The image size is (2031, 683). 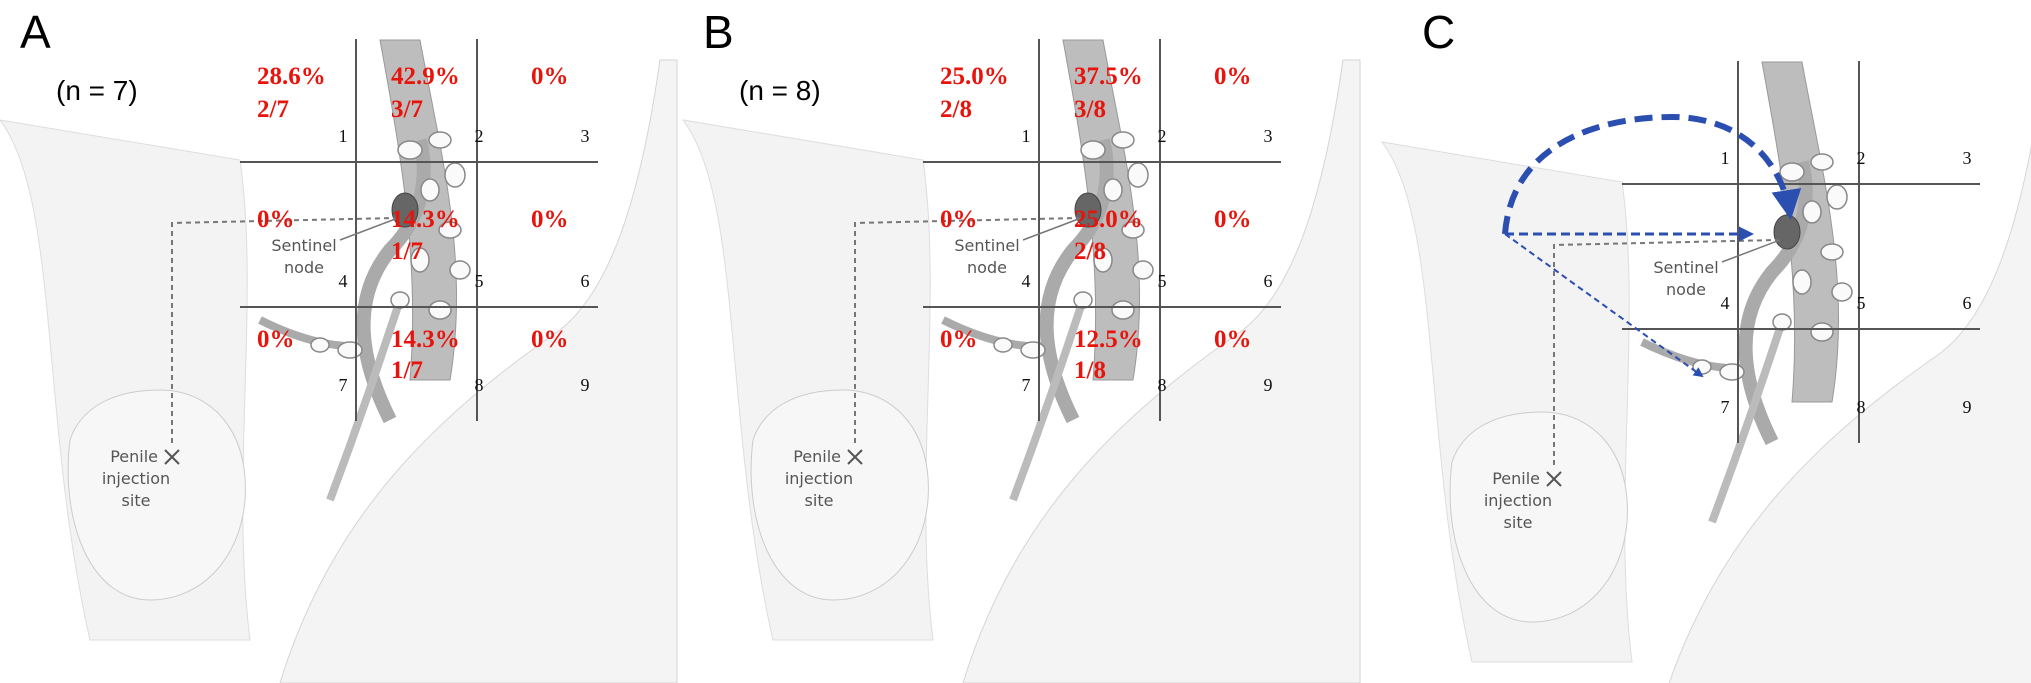 I want to click on panel-label: A, so click(x=35, y=32).